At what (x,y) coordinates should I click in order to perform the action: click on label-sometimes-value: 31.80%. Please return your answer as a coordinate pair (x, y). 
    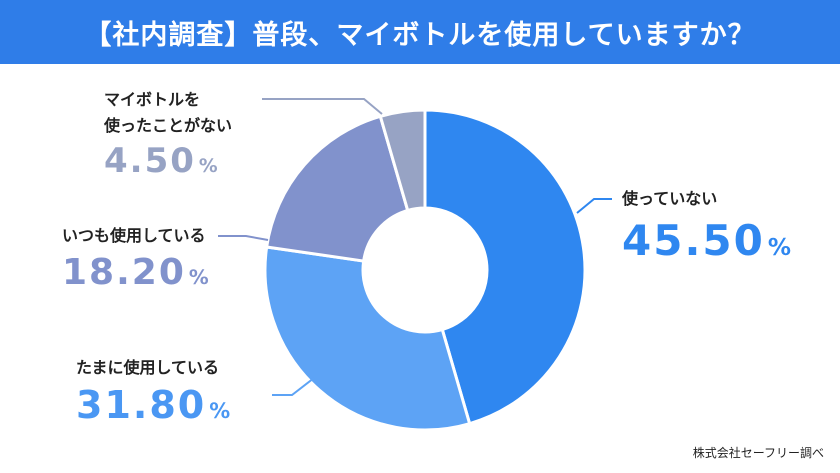
    Looking at the image, I should click on (153, 405).